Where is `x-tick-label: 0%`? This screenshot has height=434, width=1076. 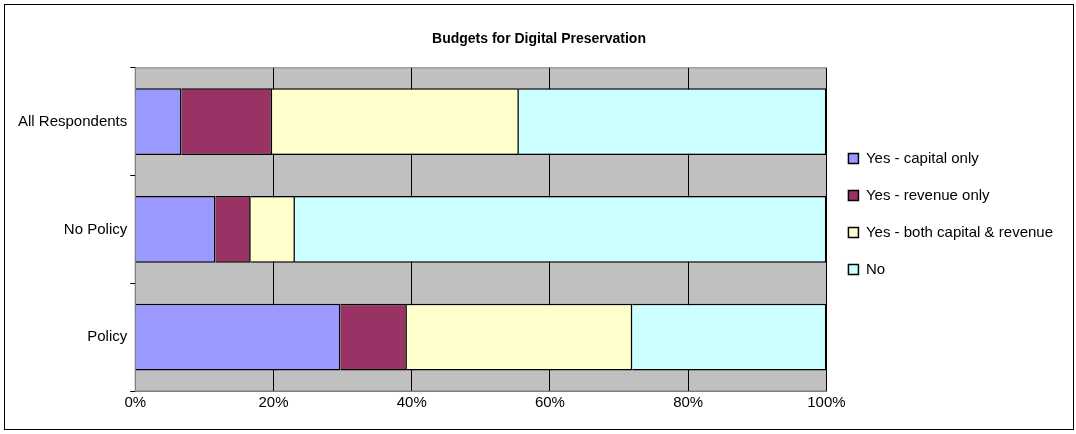
x-tick-label: 0% is located at coordinates (135, 402).